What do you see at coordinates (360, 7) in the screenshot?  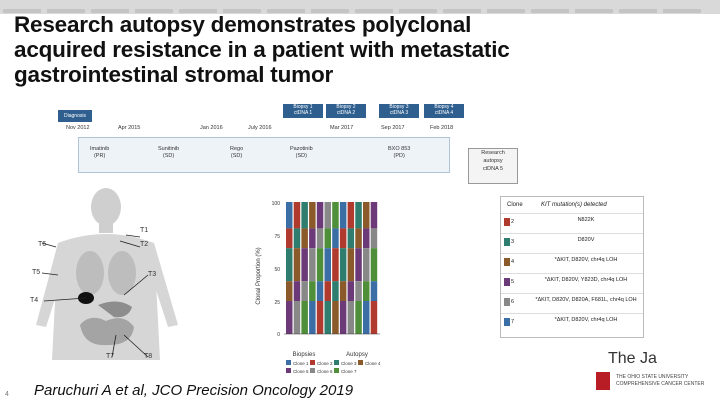 I see `top-decorative-band` at bounding box center [360, 7].